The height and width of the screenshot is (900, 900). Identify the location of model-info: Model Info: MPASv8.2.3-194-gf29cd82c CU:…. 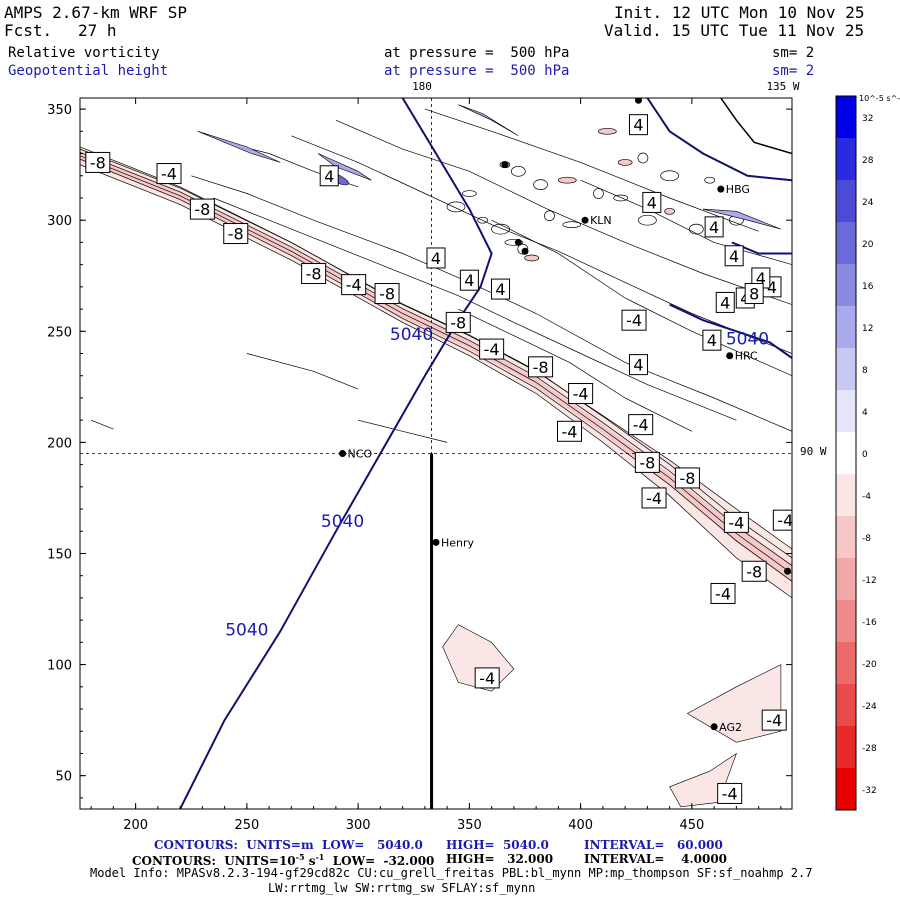
(451, 873).